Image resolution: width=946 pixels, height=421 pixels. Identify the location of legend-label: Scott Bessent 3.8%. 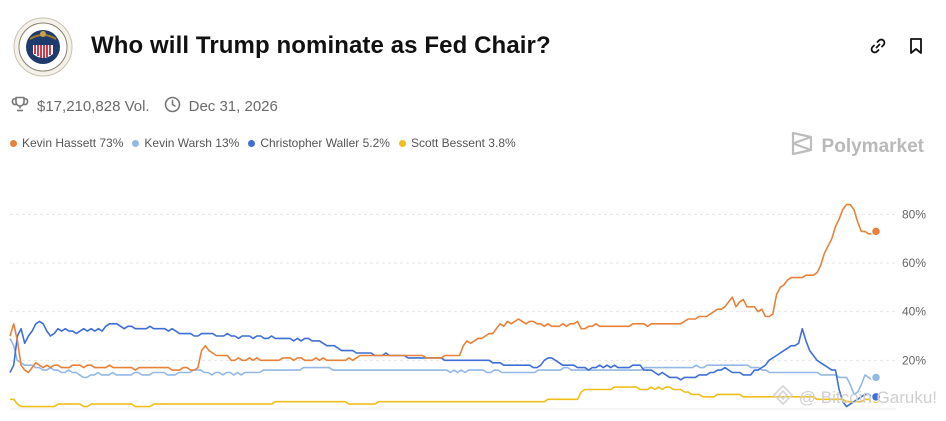
(463, 143).